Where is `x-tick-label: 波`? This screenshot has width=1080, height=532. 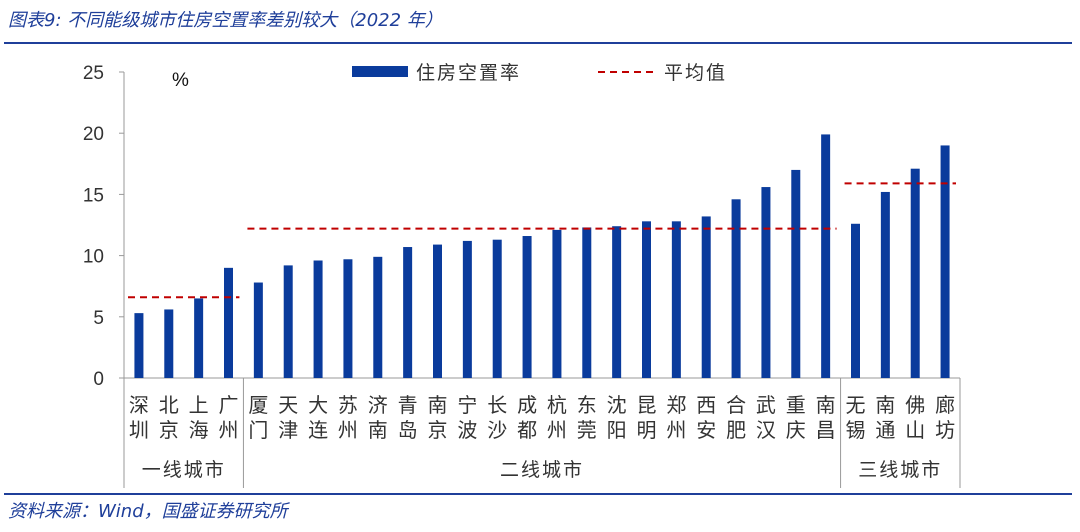
x-tick-label: 波 is located at coordinates (467, 430).